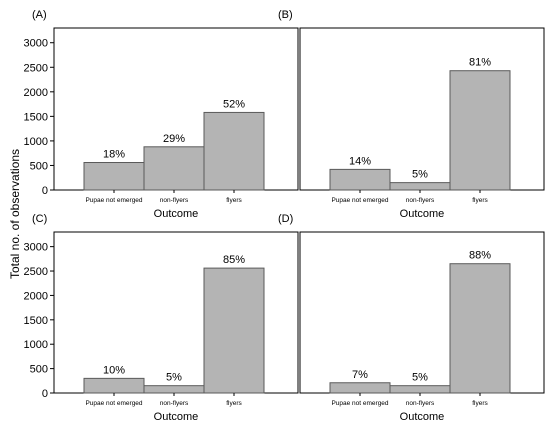 This screenshot has width=550, height=428. What do you see at coordinates (360, 161) in the screenshot?
I see `bar-data-label: 14%` at bounding box center [360, 161].